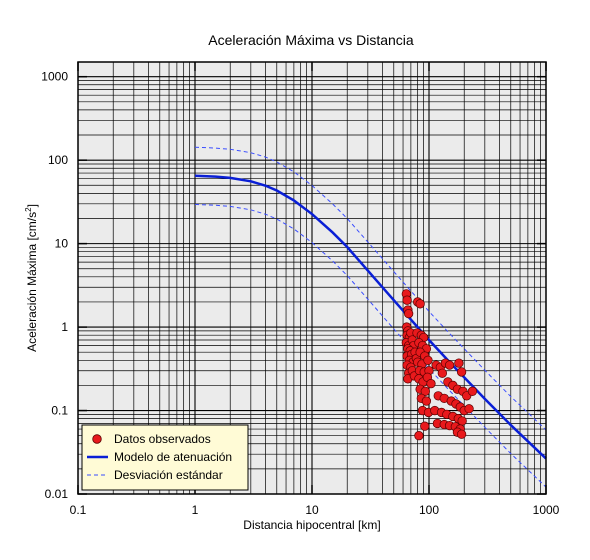 The height and width of the screenshot is (560, 590). Describe the element at coordinates (58, 160) in the screenshot. I see `y-tick-label: 100` at that location.